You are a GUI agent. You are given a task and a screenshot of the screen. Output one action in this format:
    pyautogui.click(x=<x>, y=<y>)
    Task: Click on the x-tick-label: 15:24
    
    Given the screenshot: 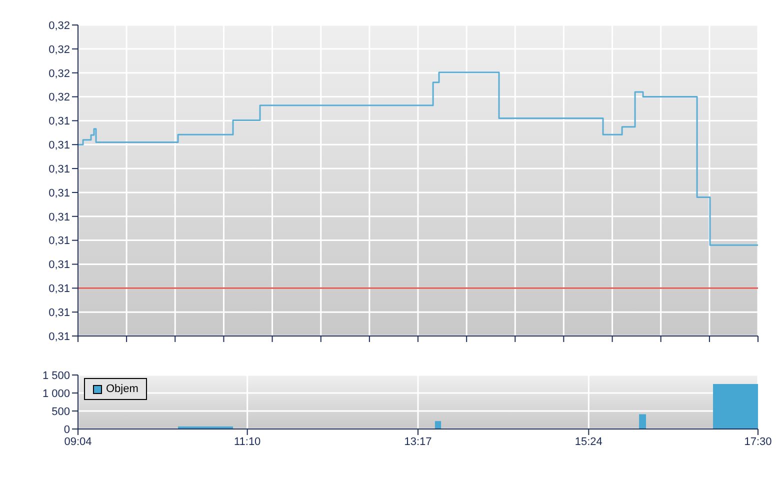 What is the action you would take?
    pyautogui.click(x=588, y=442)
    